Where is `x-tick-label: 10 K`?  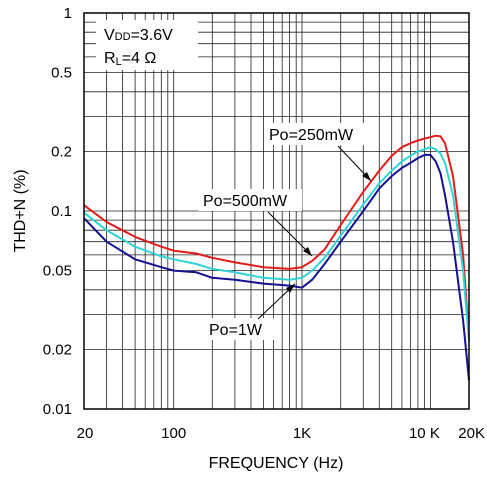 x-tick-label: 10 K is located at coordinates (424, 433).